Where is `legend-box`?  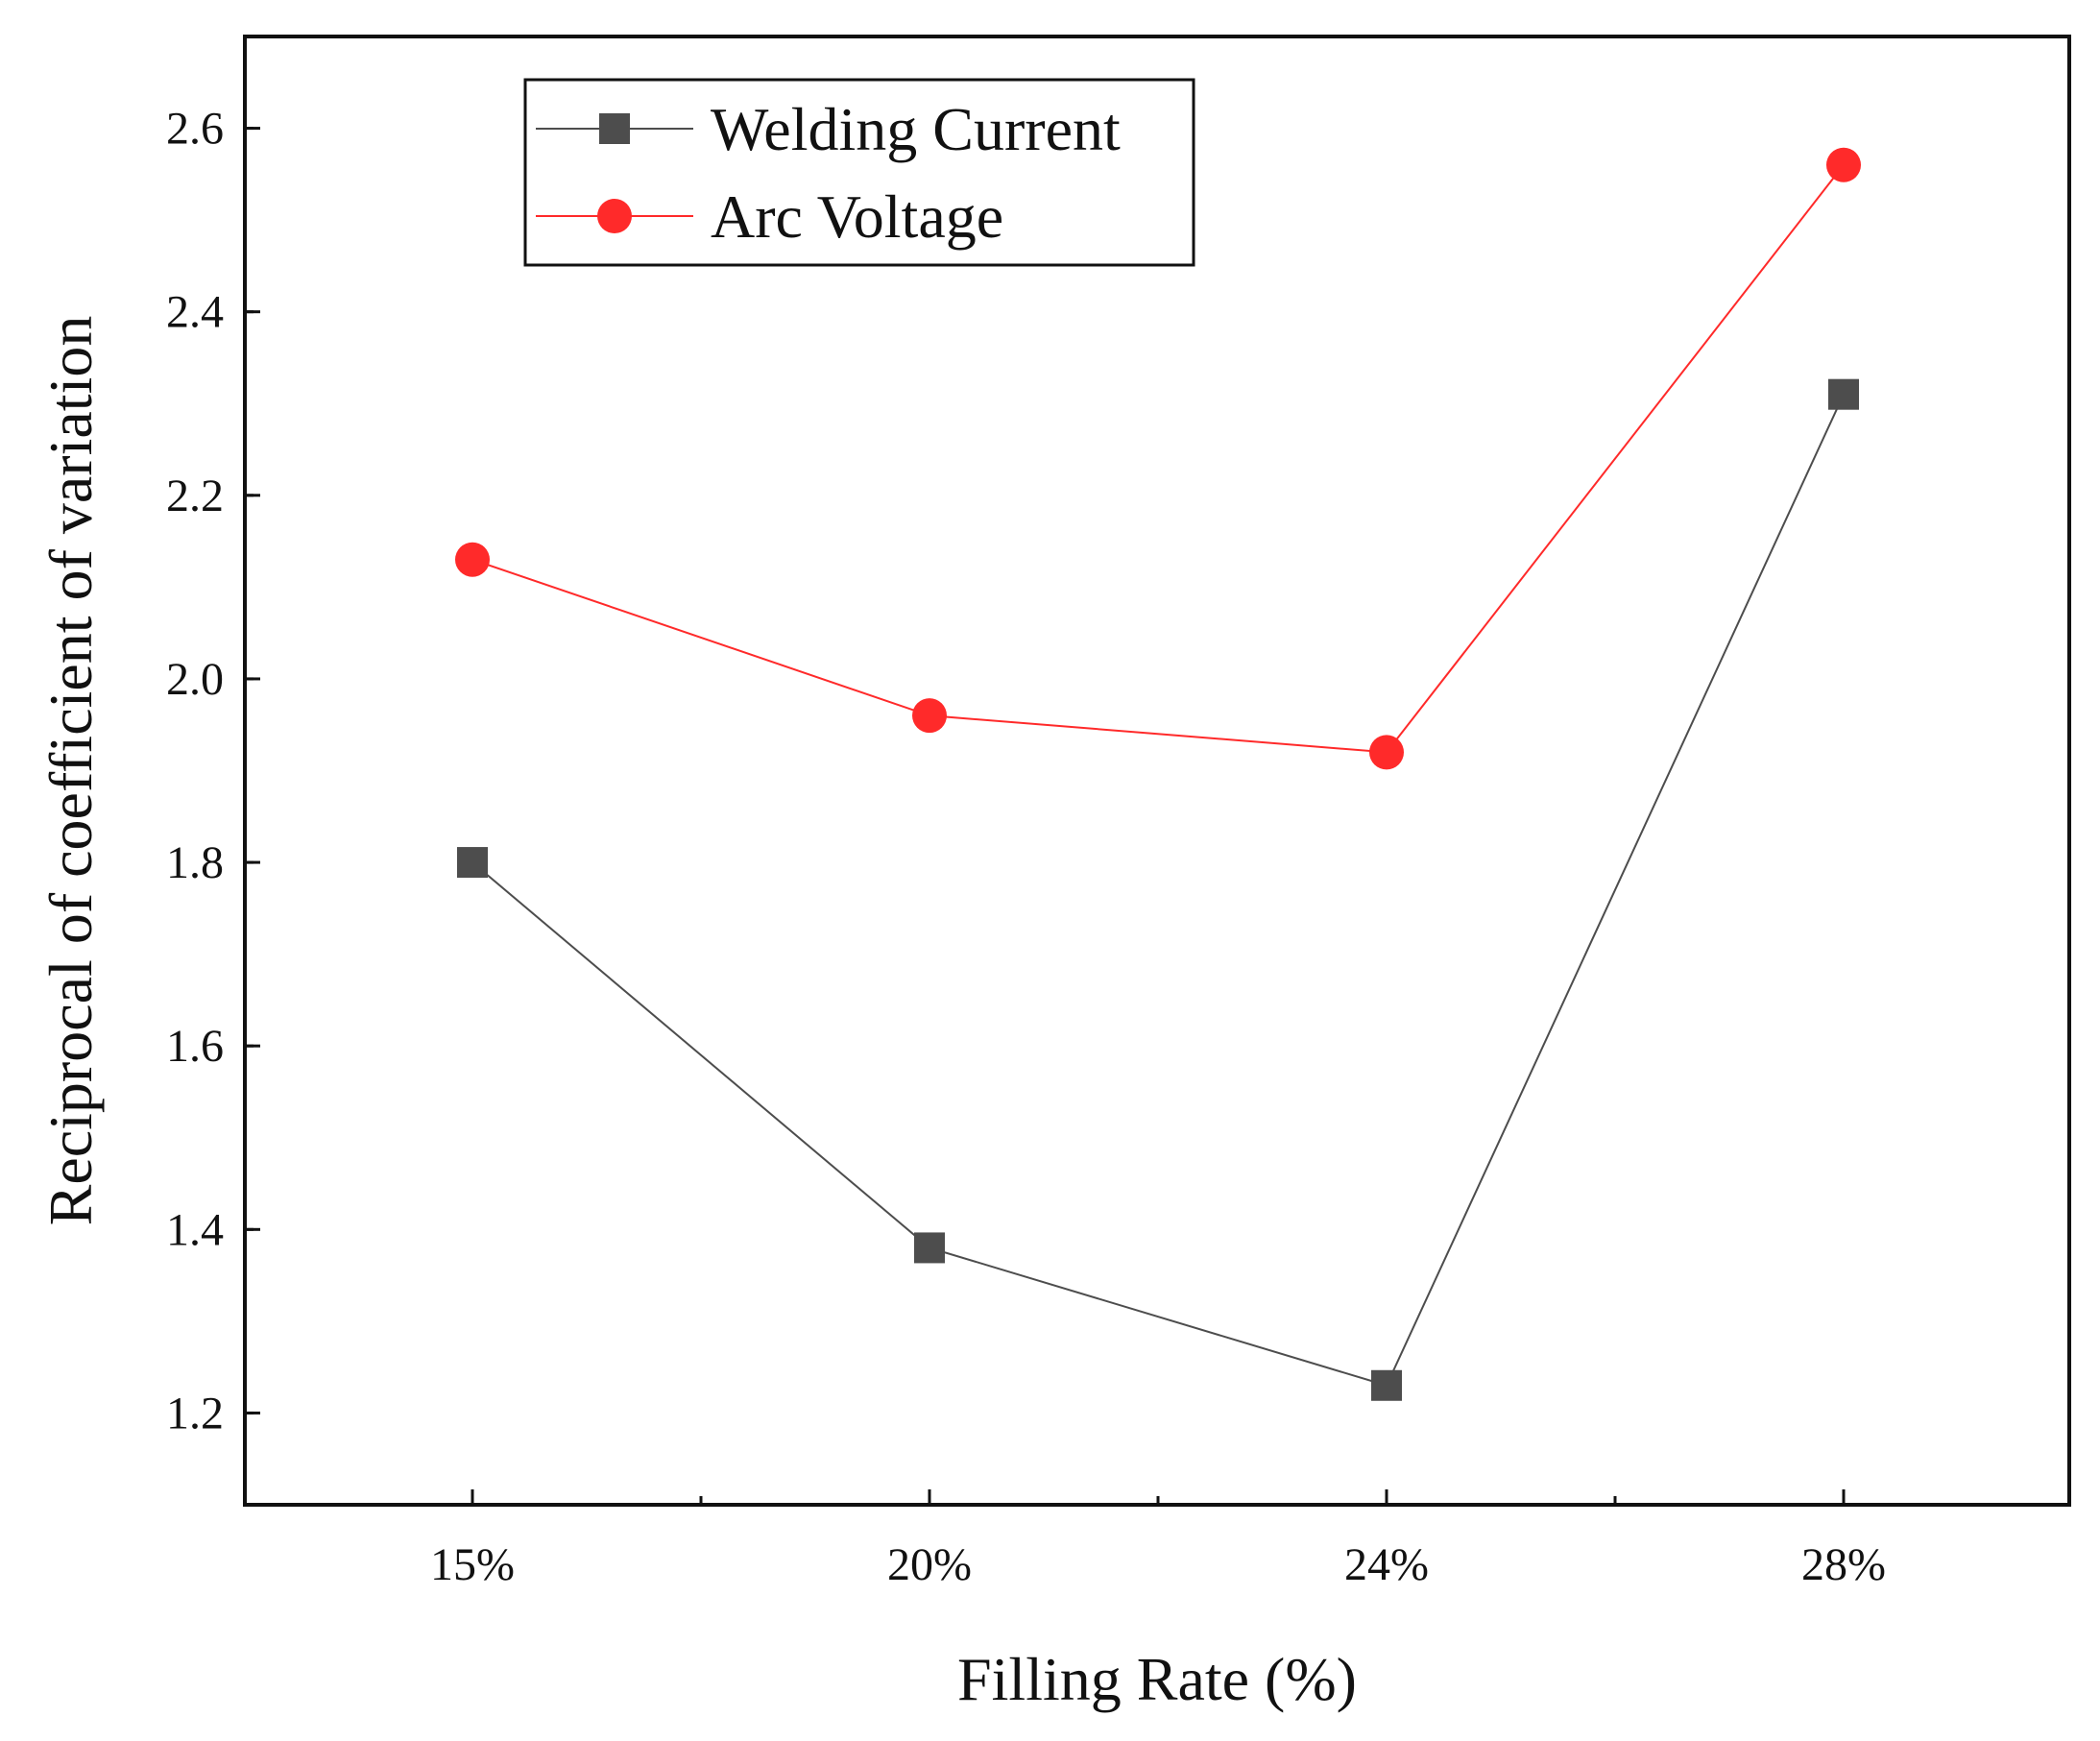
legend-box is located at coordinates (859, 172).